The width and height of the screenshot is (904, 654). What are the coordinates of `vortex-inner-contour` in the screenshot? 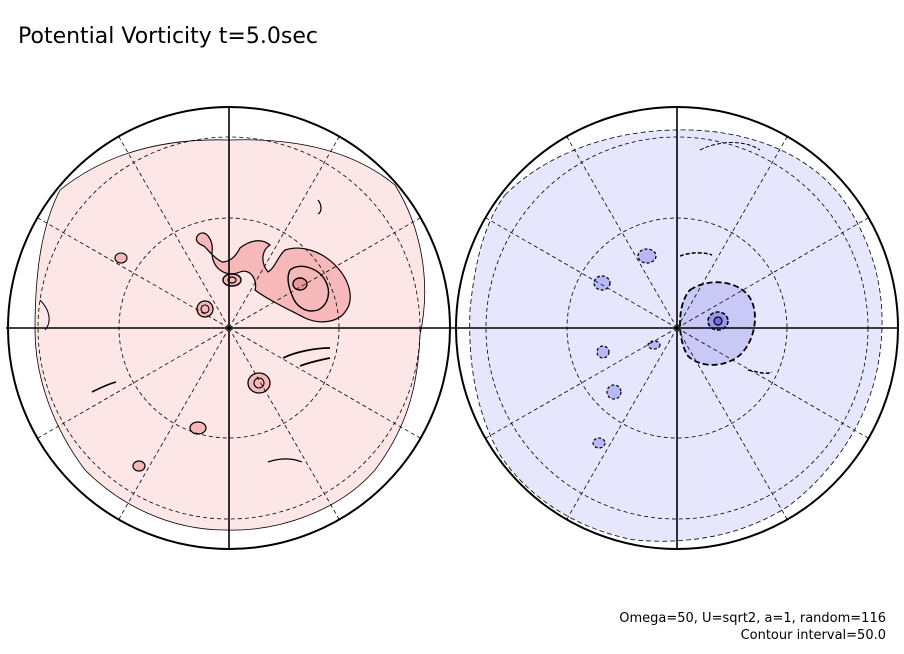 It's located at (308, 288).